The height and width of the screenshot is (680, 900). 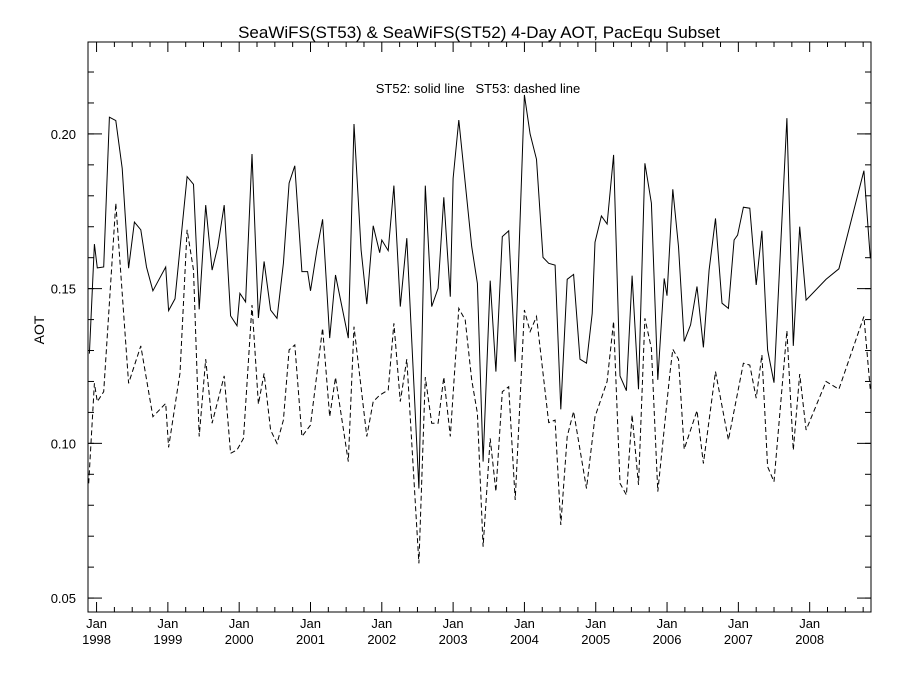 I want to click on x-tick-label-year: 2003, so click(x=453, y=639).